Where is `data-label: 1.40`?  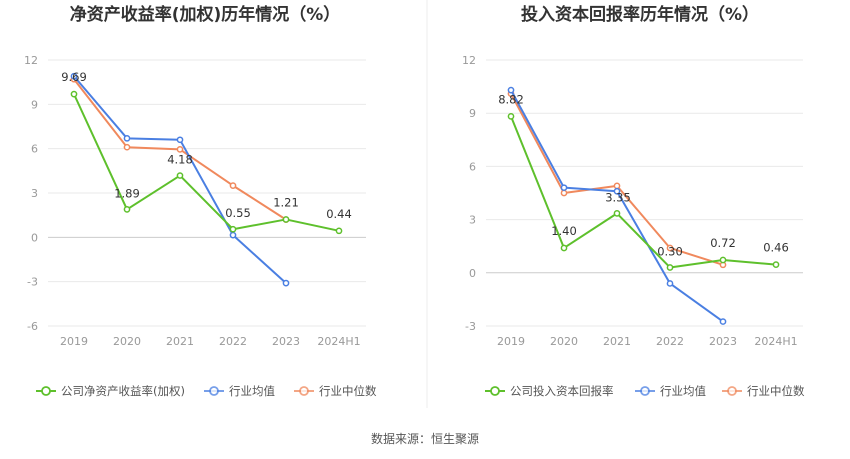
data-label: 1.40 is located at coordinates (564, 231).